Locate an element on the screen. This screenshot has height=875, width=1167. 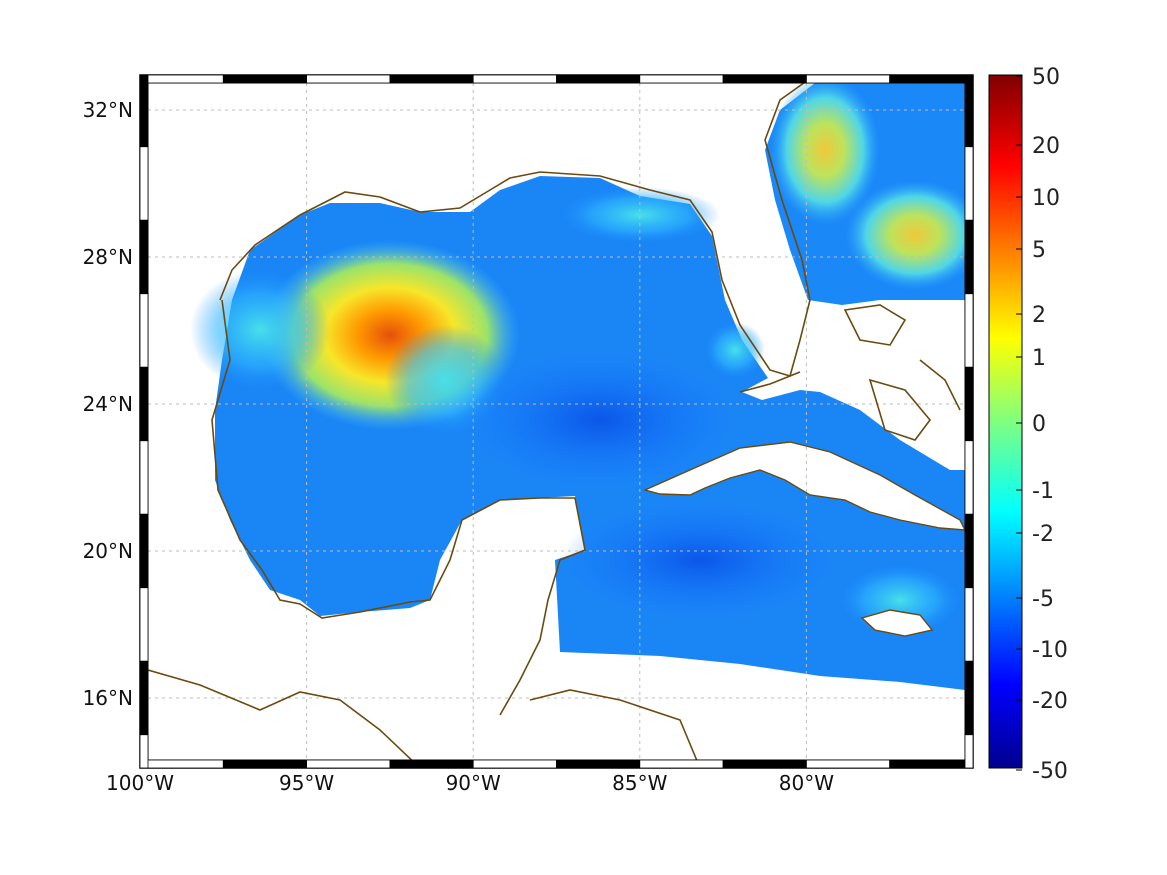
y-tick-label: 24°N is located at coordinates (108, 404).